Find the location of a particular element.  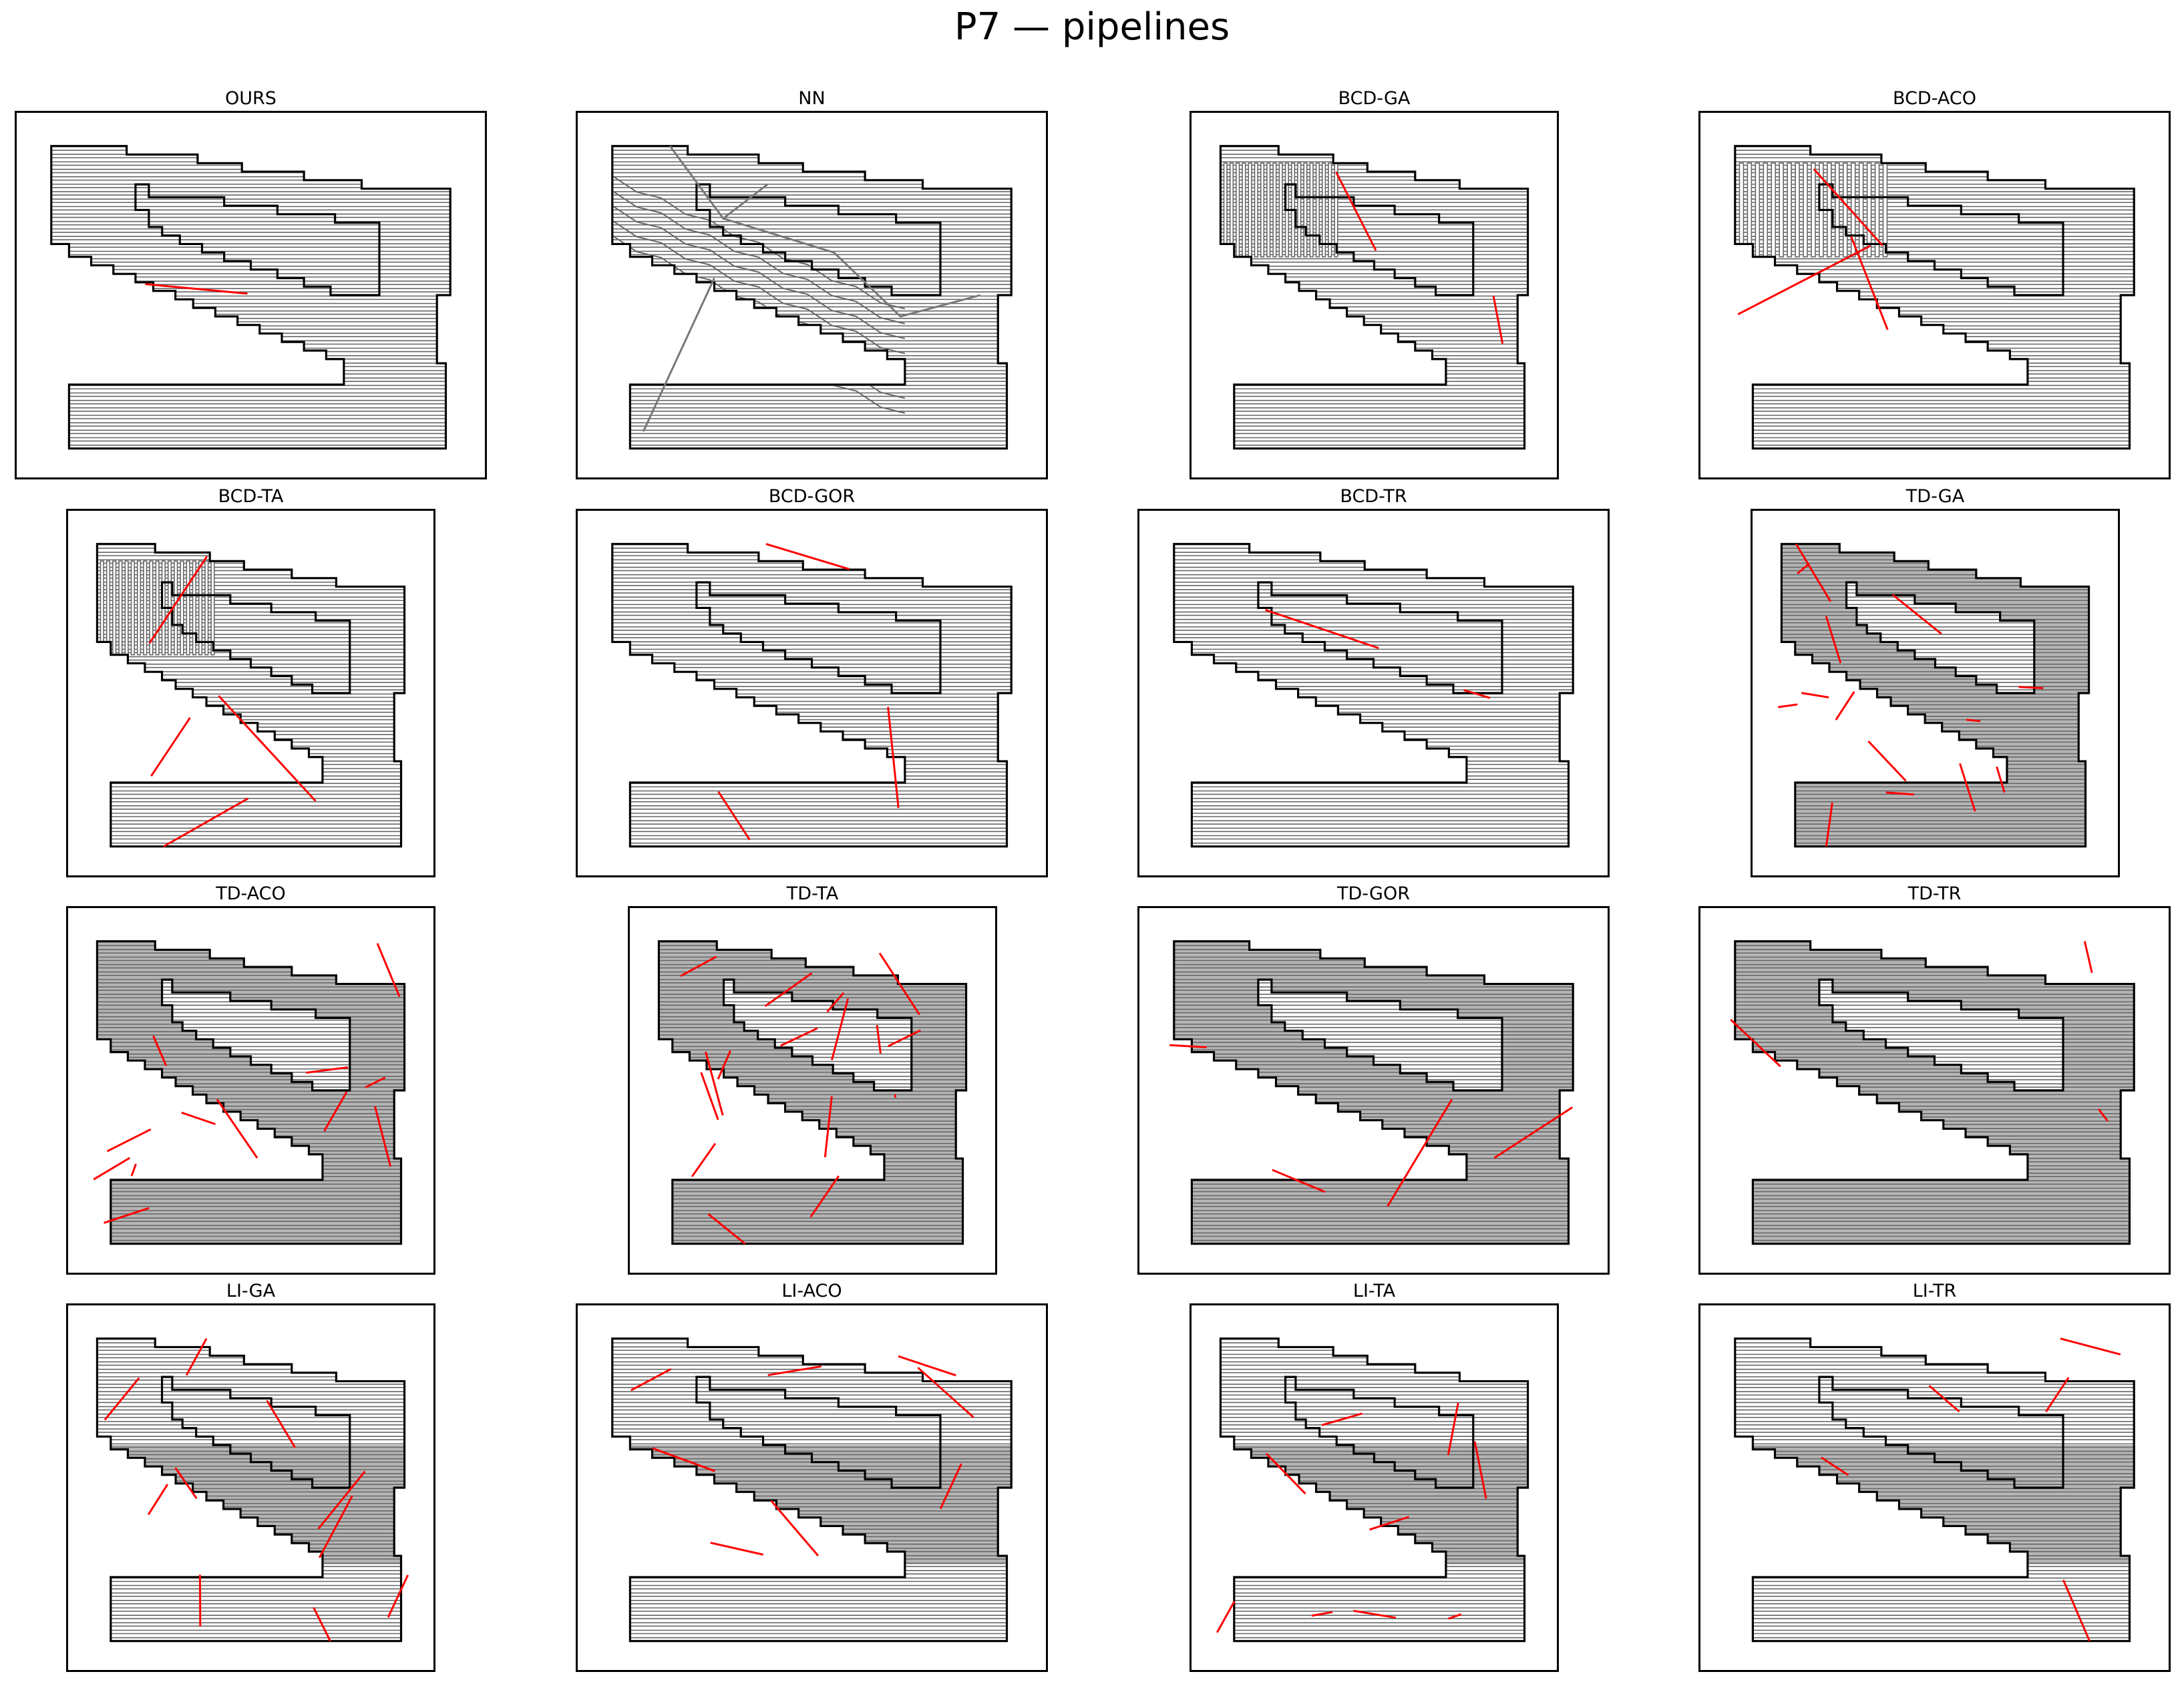

panel-td-gor is located at coordinates (1373, 1090).